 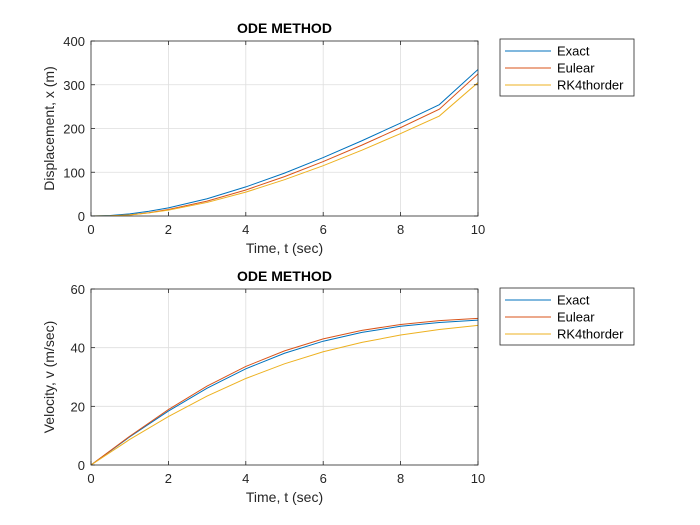 What do you see at coordinates (74, 41) in the screenshot?
I see `y-tick-label: 400` at bounding box center [74, 41].